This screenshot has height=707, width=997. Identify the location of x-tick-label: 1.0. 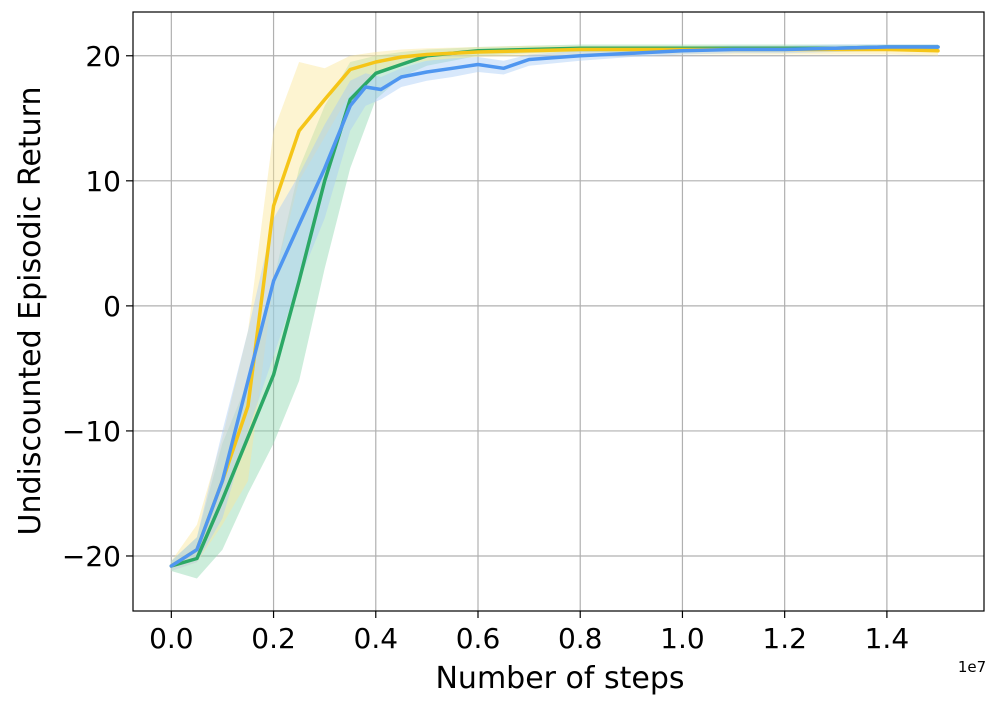
(682, 638).